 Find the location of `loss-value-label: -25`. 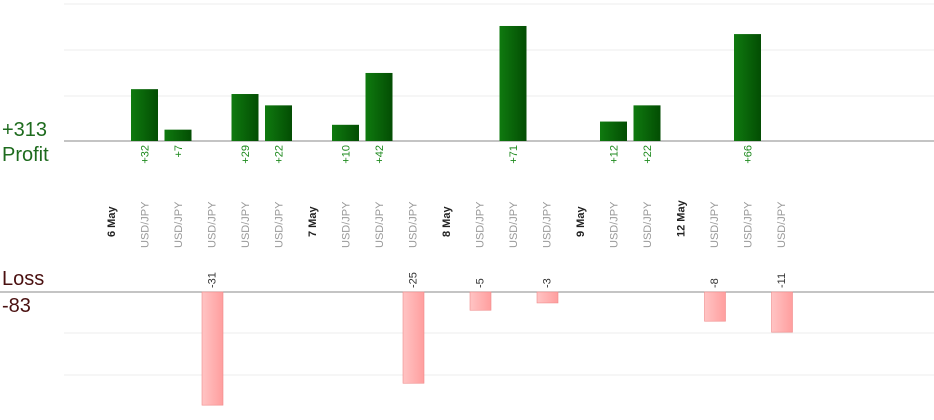

loss-value-label: -25 is located at coordinates (414, 280).